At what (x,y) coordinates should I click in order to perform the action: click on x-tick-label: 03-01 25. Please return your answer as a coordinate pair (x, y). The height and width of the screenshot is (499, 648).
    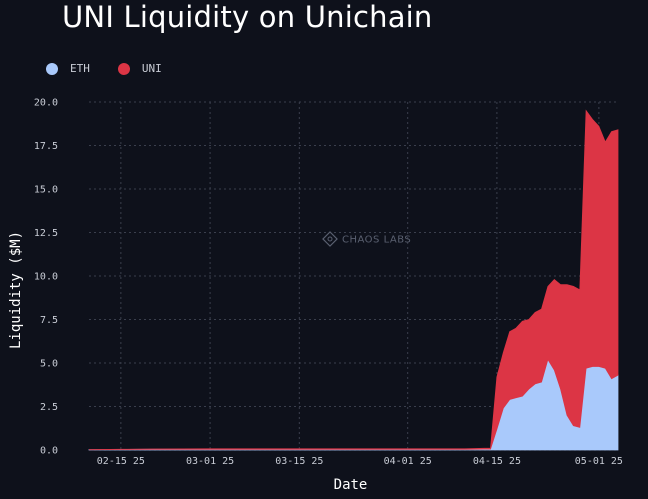
    Looking at the image, I should click on (210, 461).